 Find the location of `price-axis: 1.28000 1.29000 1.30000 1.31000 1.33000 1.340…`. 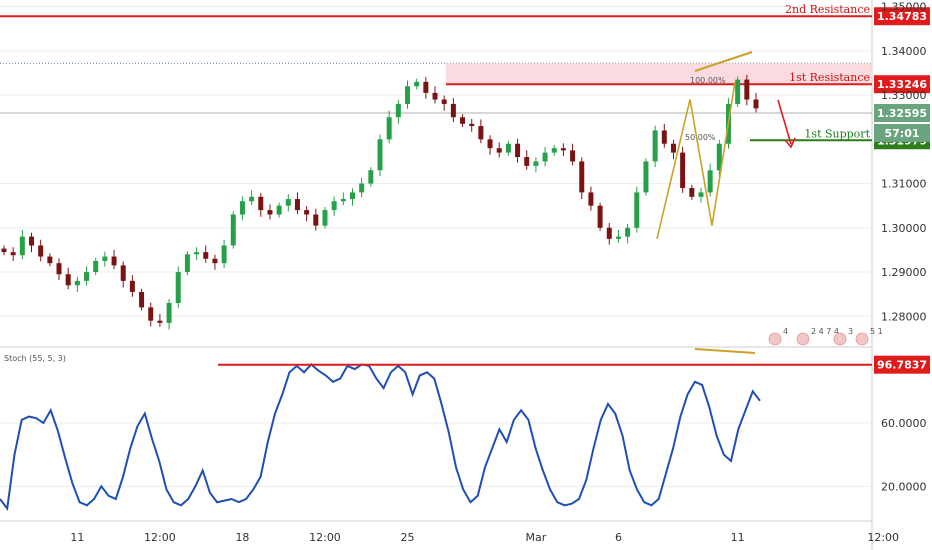

price-axis: 1.28000 1.29000 1.30000 1.31000 1.33000 1.340… is located at coordinates (902, 162).